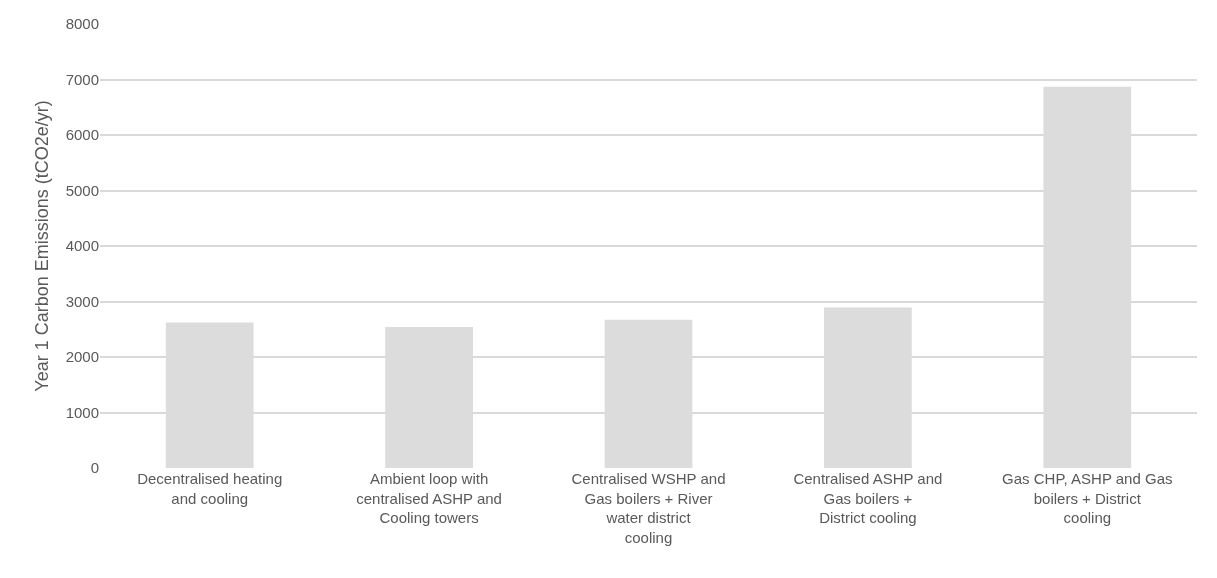 This screenshot has height=578, width=1217. What do you see at coordinates (82, 79) in the screenshot?
I see `y-tick-label: 7000` at bounding box center [82, 79].